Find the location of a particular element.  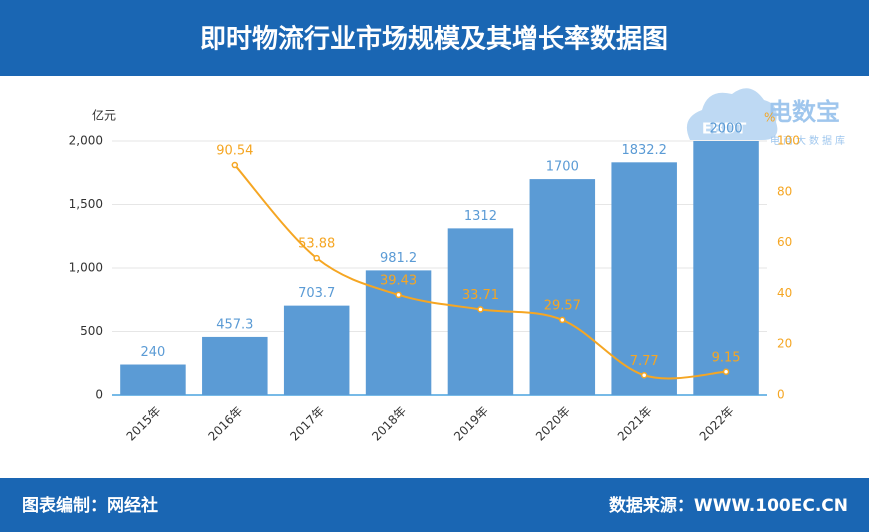

footer-left: 图表编制：网经社 is located at coordinates (90, 505).